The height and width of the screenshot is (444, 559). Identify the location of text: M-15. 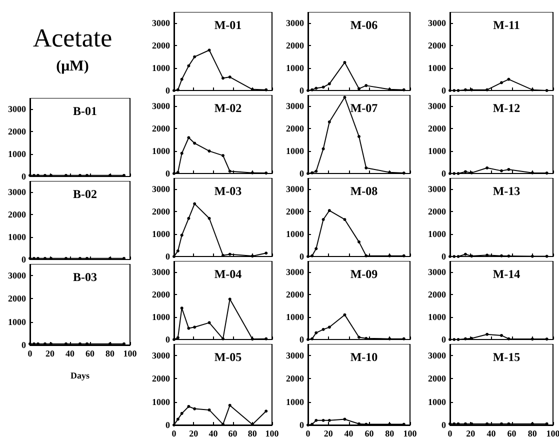
(506, 357).